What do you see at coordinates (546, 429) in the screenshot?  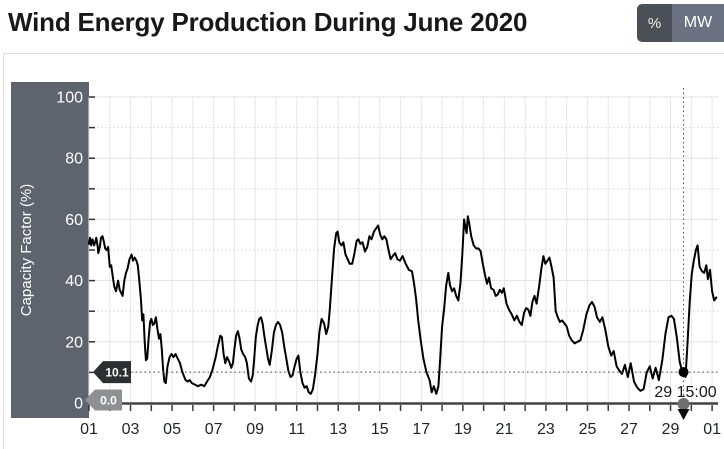 I see `x-tick-label: 23` at bounding box center [546, 429].